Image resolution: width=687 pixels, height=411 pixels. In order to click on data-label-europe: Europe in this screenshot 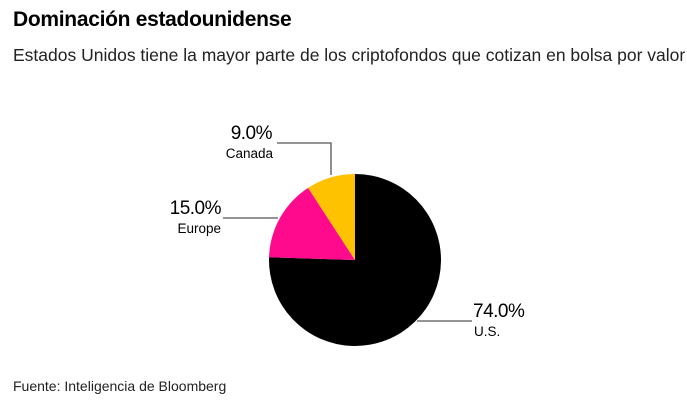, I will do `click(199, 228)`.